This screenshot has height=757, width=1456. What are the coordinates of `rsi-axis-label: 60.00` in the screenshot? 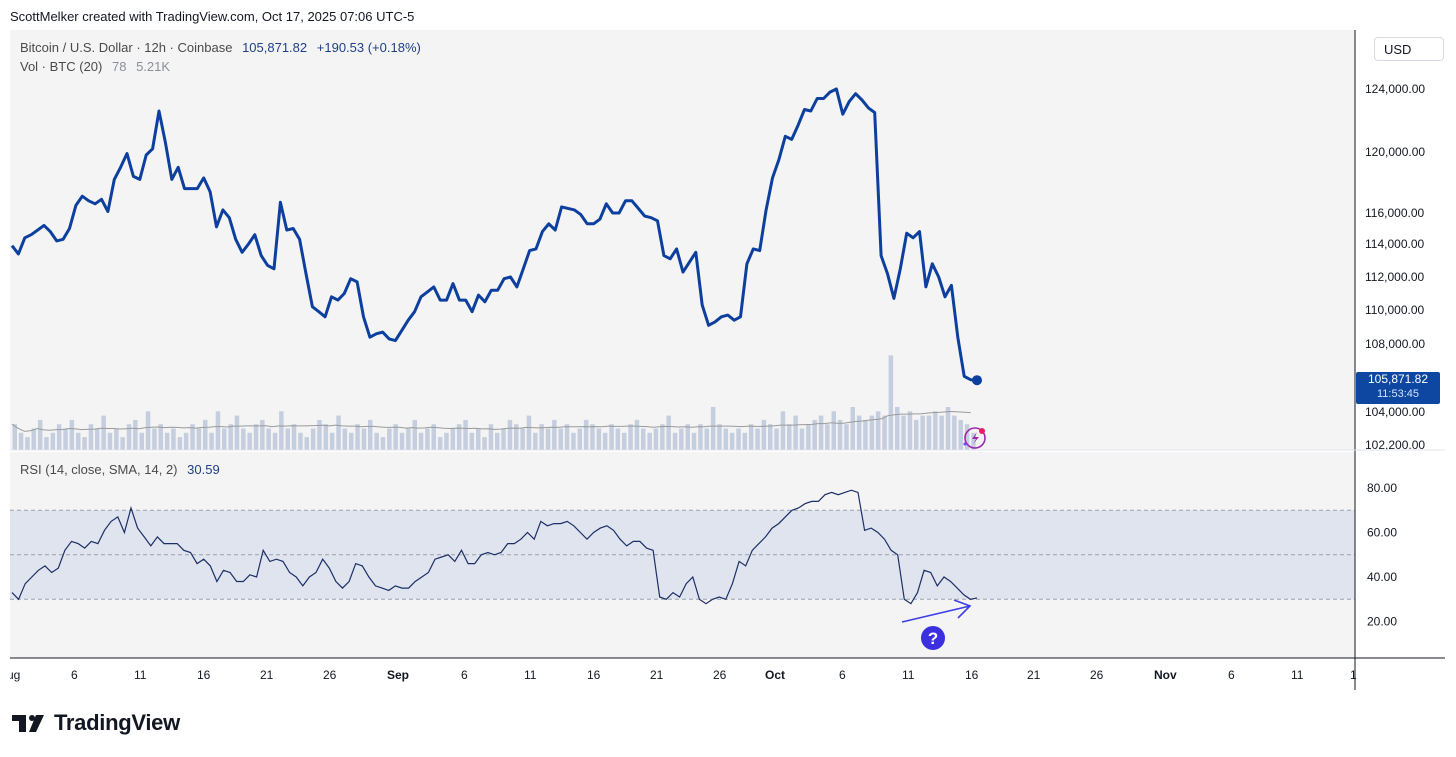 It's located at (1382, 533).